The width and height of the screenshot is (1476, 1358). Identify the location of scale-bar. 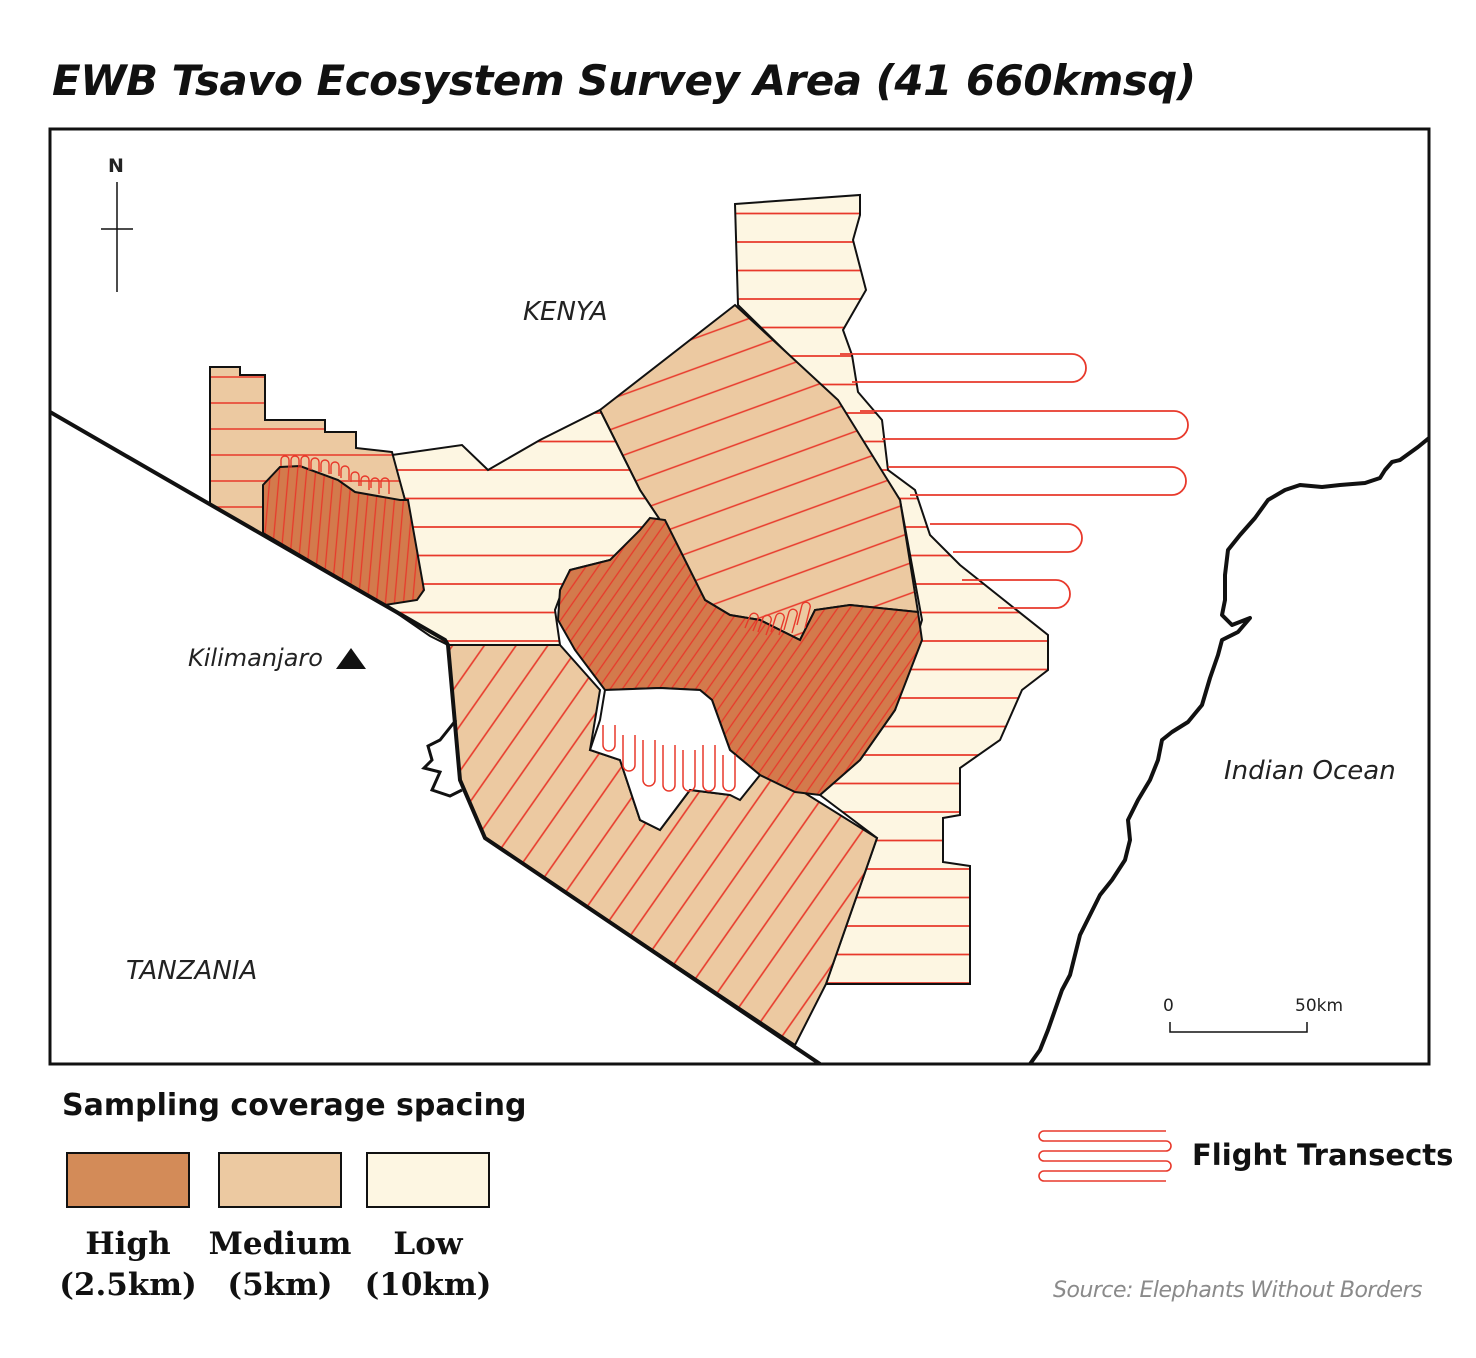
(1238, 1027).